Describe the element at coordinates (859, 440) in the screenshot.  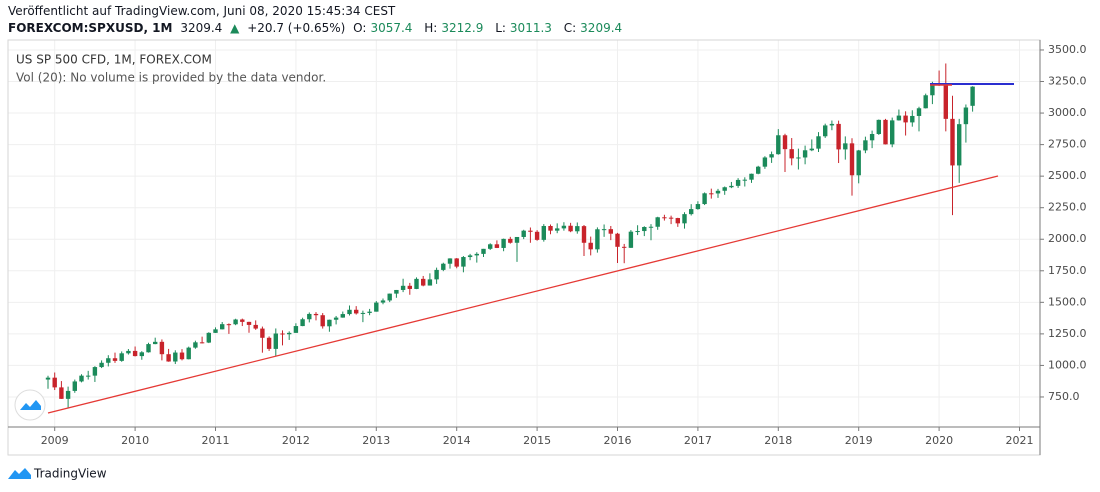
I see `x-tick-label: 2019` at that location.